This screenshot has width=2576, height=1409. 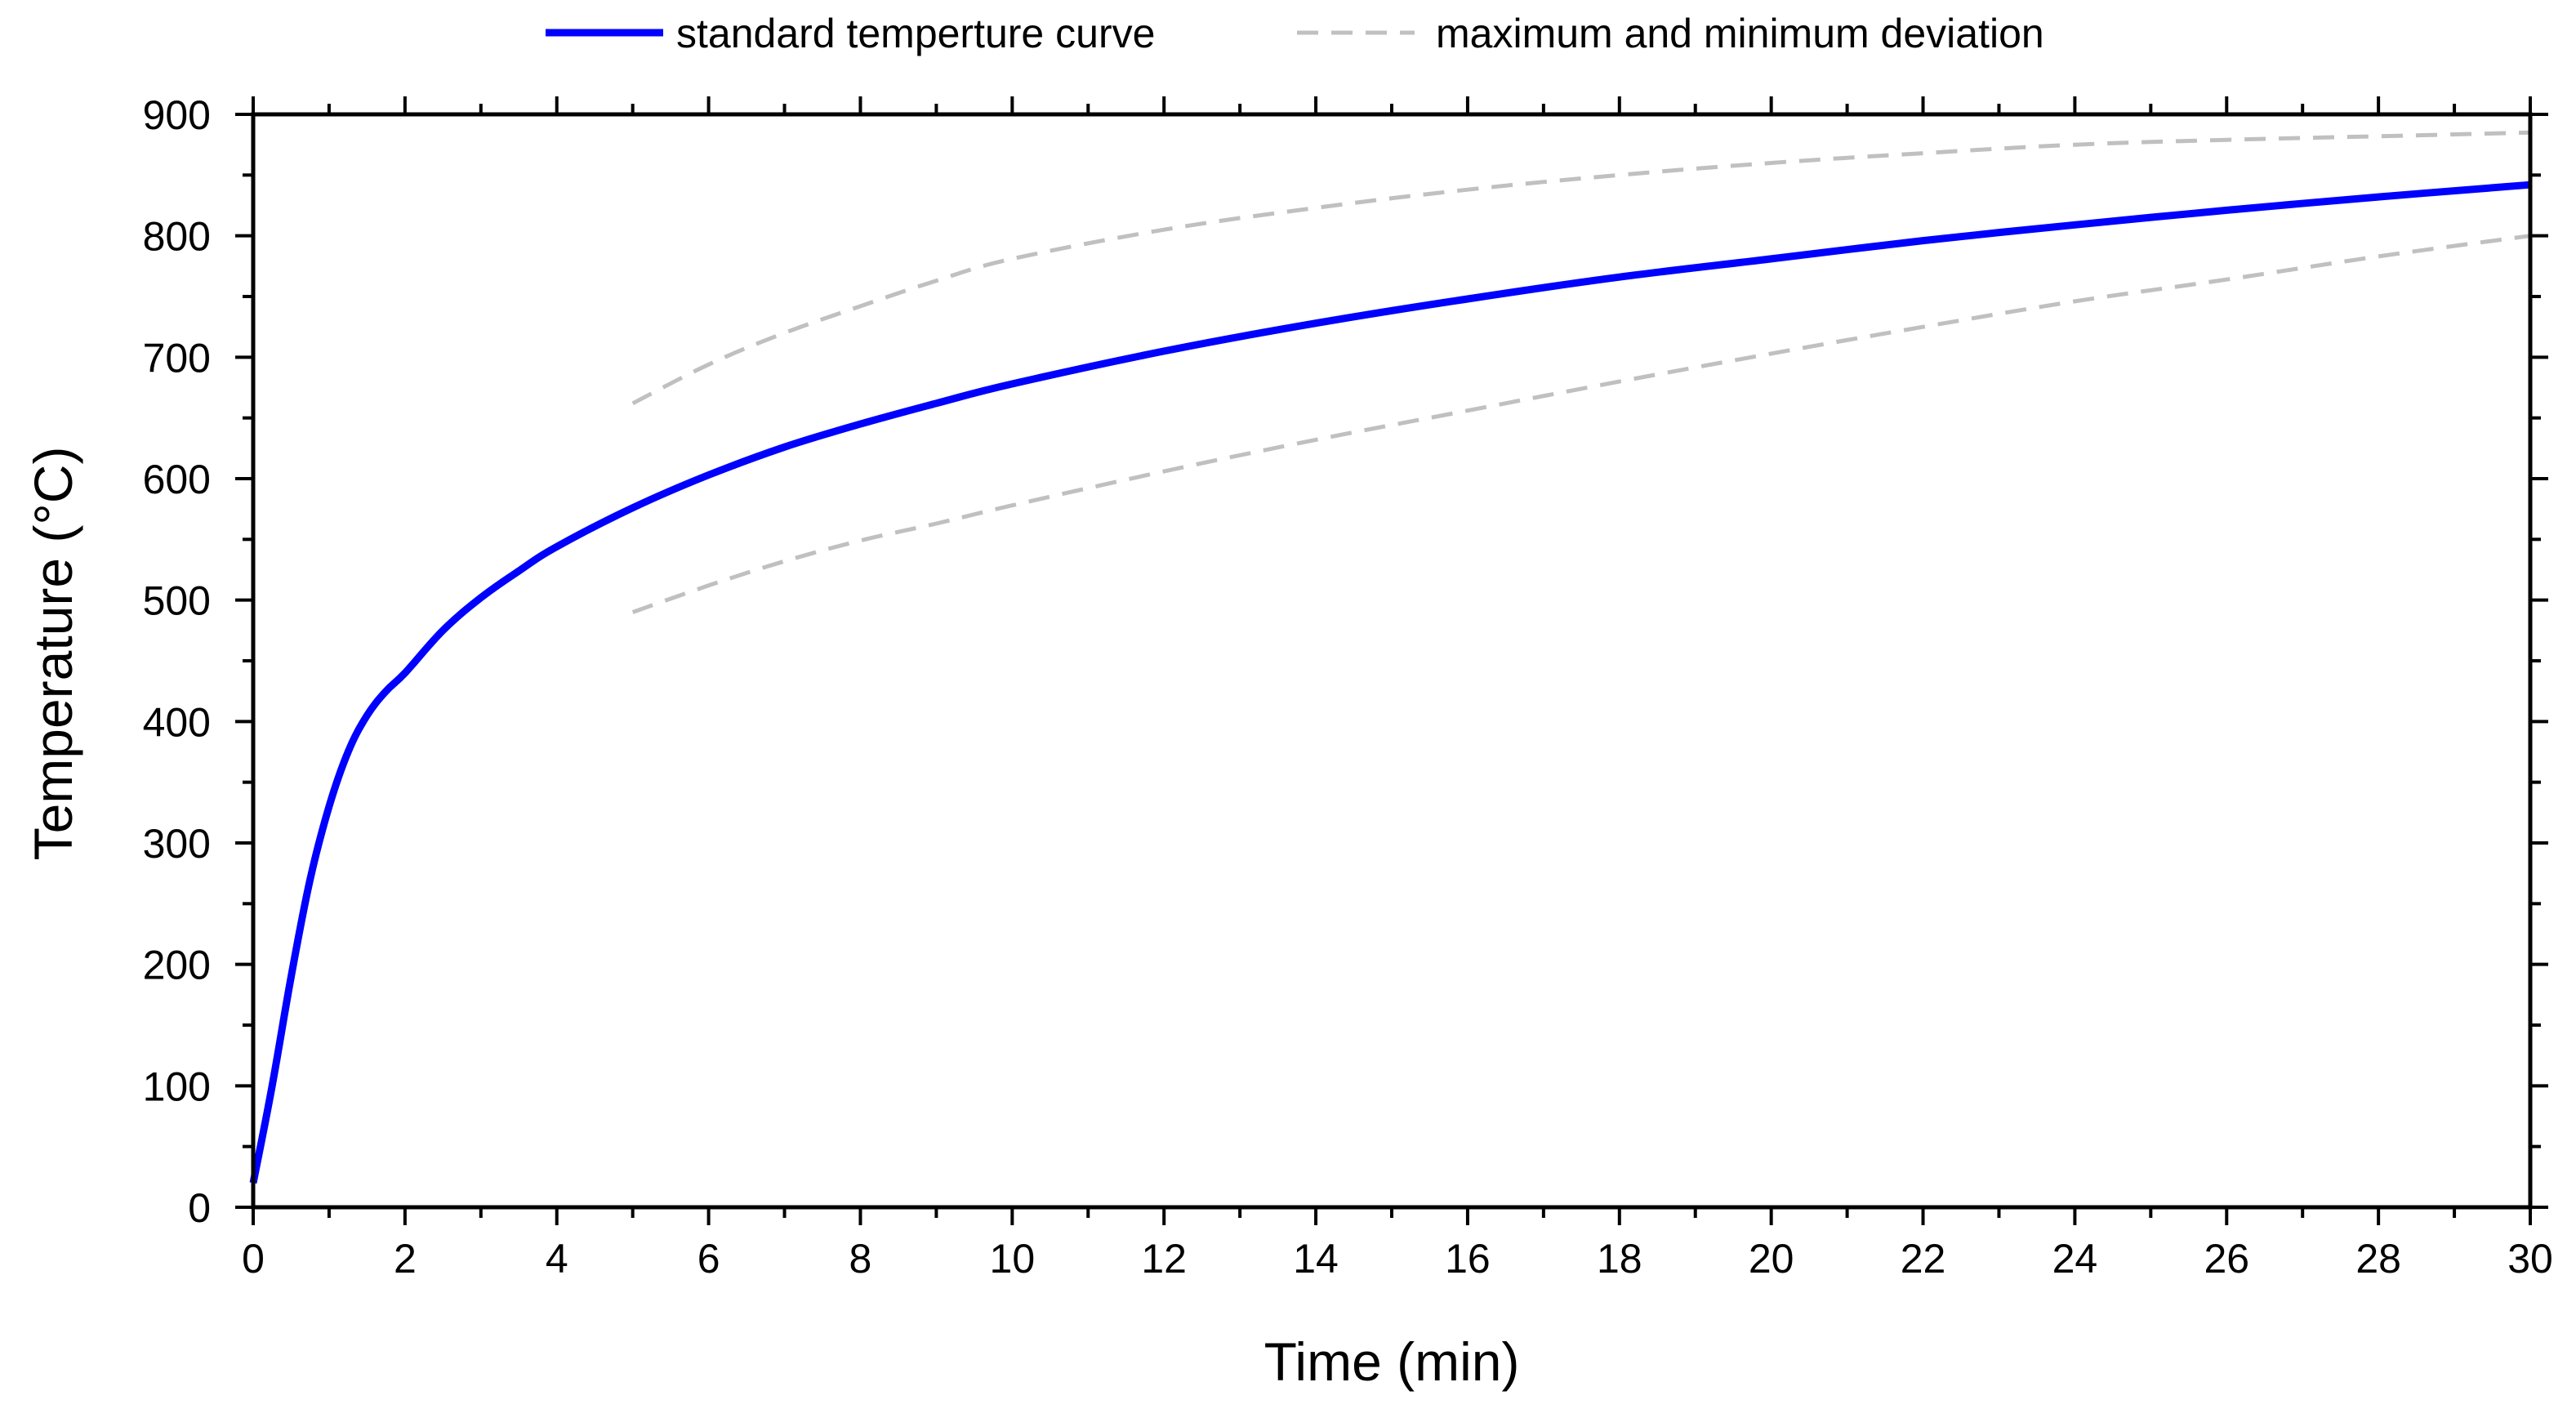 What do you see at coordinates (1740, 33) in the screenshot?
I see `legend-label-deviation: maximum and minimum deviation` at bounding box center [1740, 33].